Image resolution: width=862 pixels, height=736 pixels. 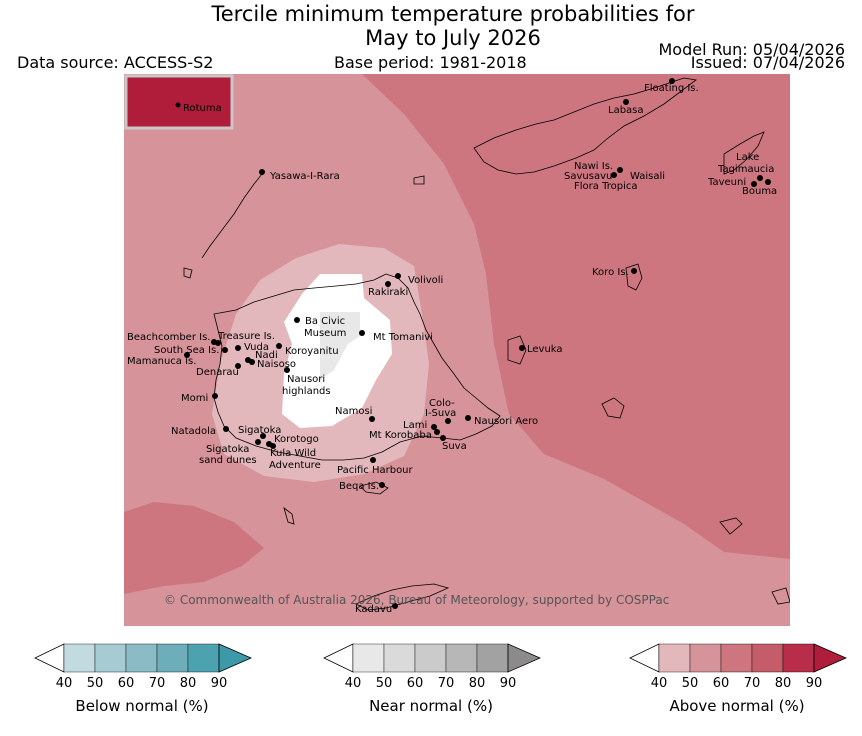 What do you see at coordinates (276, 364) in the screenshot?
I see `place-naisoso: Naisoso` at bounding box center [276, 364].